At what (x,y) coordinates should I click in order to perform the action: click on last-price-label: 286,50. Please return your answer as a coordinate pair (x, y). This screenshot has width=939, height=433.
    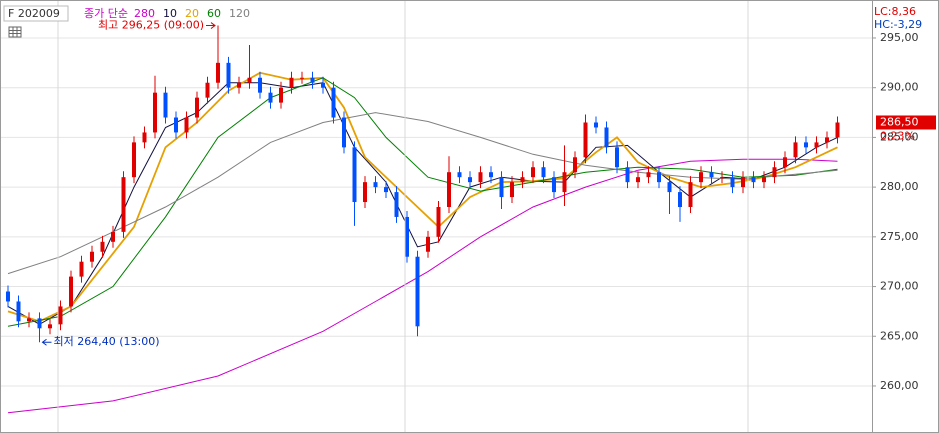
    Looking at the image, I should click on (899, 121).